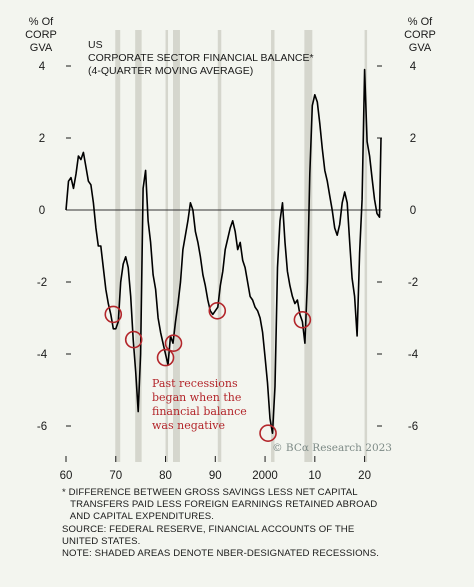 Image resolution: width=474 pixels, height=587 pixels. Describe the element at coordinates (413, 355) in the screenshot. I see `y-tick-label-right: -4` at that location.